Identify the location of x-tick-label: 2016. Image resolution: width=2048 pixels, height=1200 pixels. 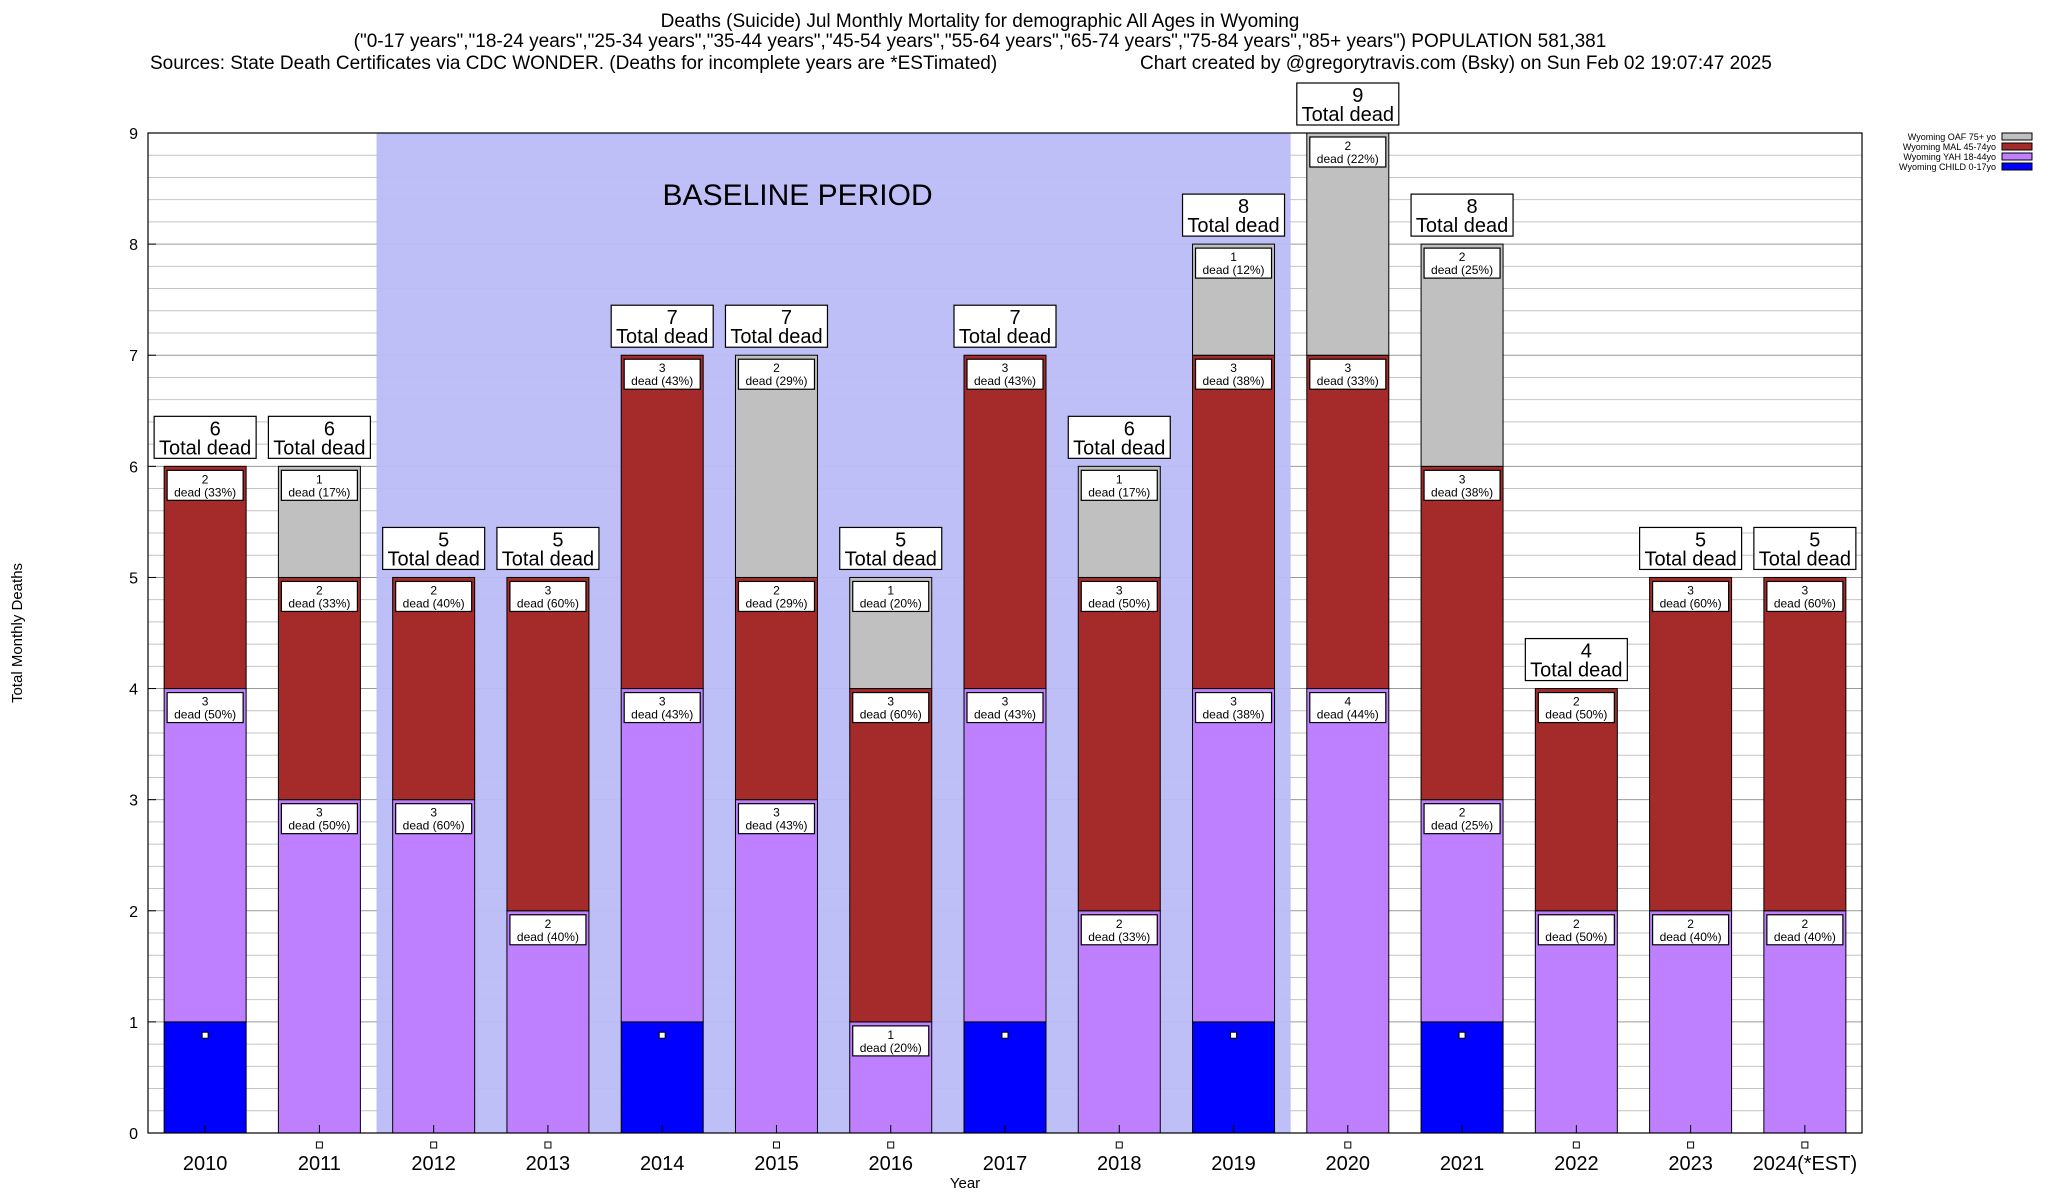
(890, 1164).